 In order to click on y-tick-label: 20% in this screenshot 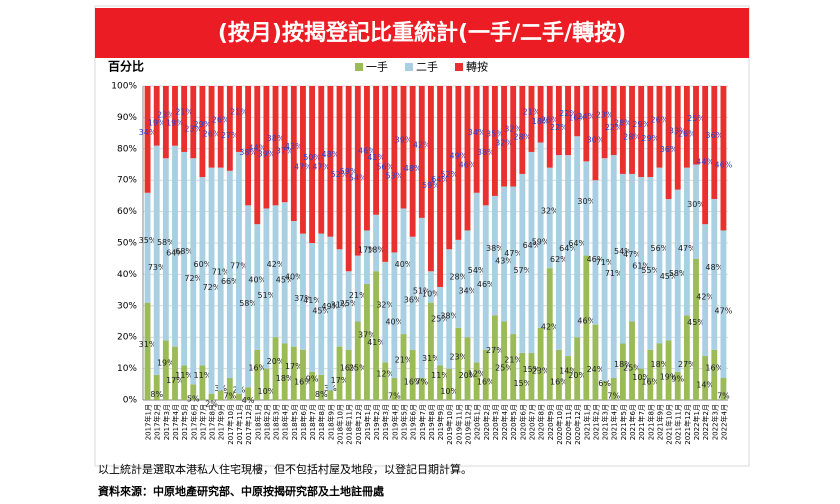, I will do `click(127, 338)`.